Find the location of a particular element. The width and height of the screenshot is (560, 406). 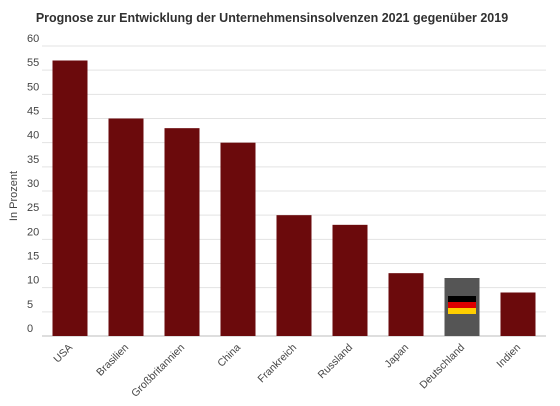

y-tick-label: 50 is located at coordinates (33, 87).